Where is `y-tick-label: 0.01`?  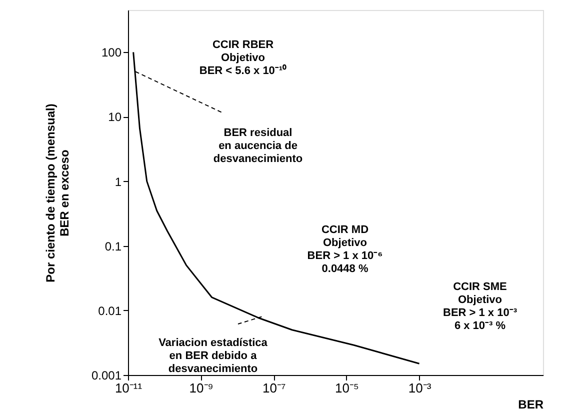 y-tick-label: 0.01 is located at coordinates (110, 311).